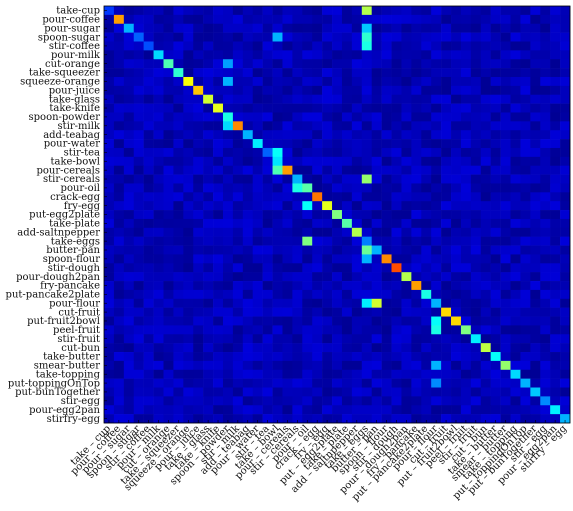  I want to click on y-tick-label: stir-coffee, so click(74, 46).